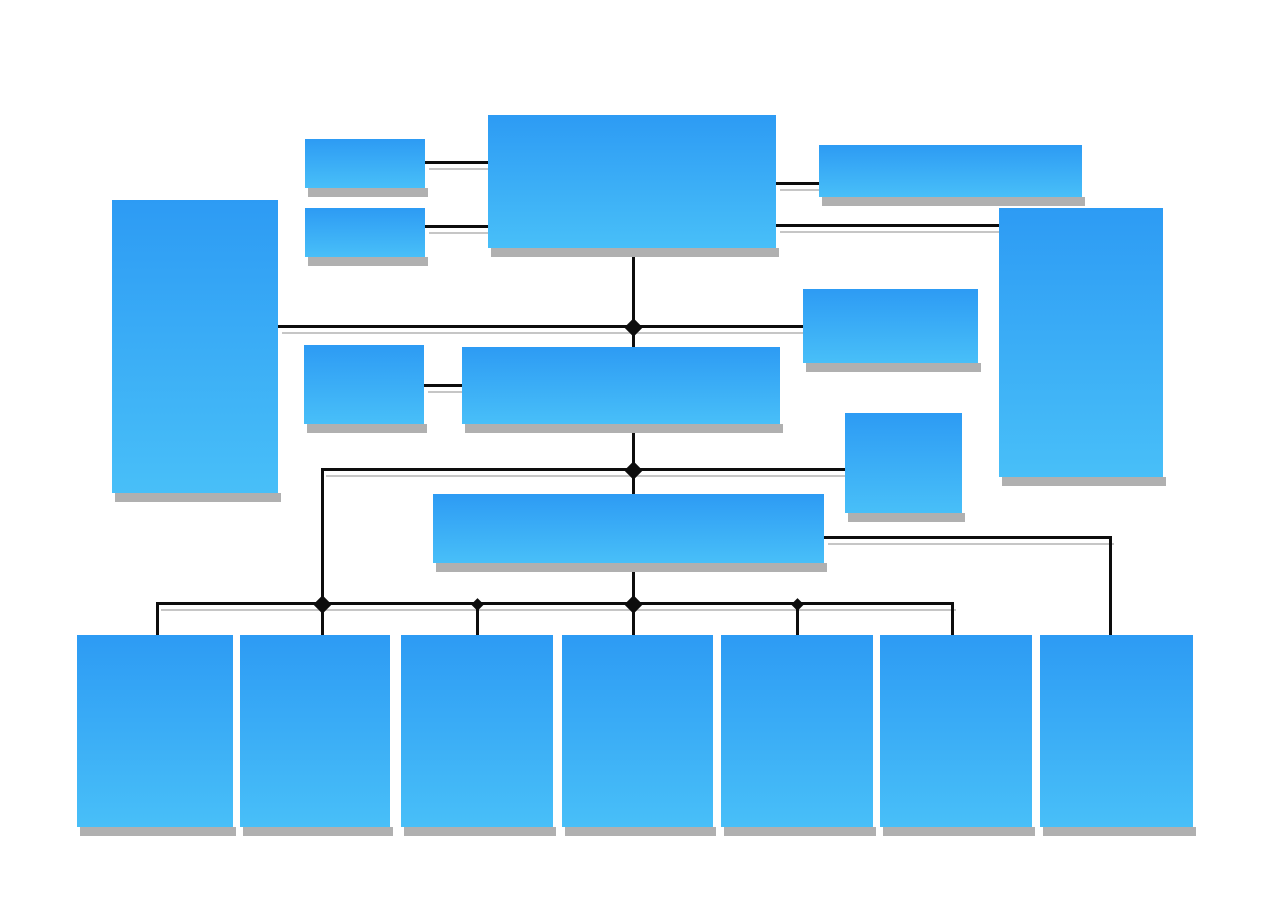 The width and height of the screenshot is (1280, 904). Describe the element at coordinates (477, 619) in the screenshot. I see `drop-bus-bottom3` at that location.